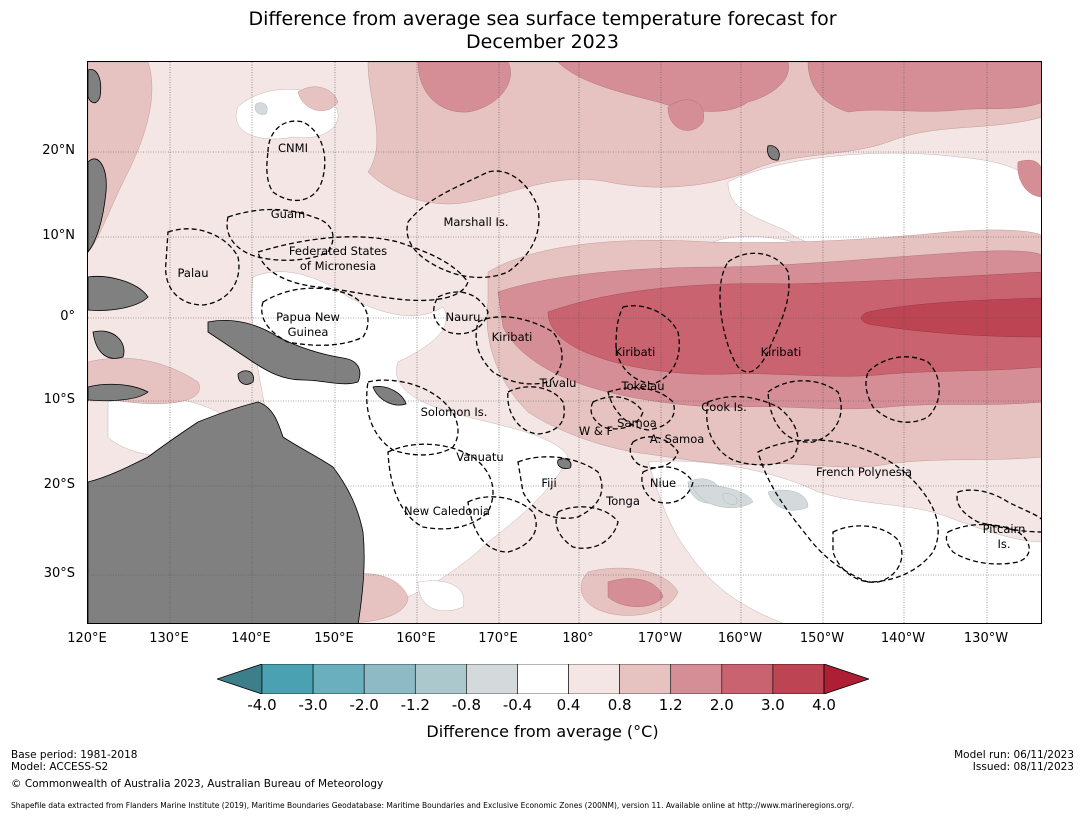 The height and width of the screenshot is (816, 1085). Describe the element at coordinates (454, 412) in the screenshot. I see `region-label-solomon-islands: Solomon Is.` at that location.